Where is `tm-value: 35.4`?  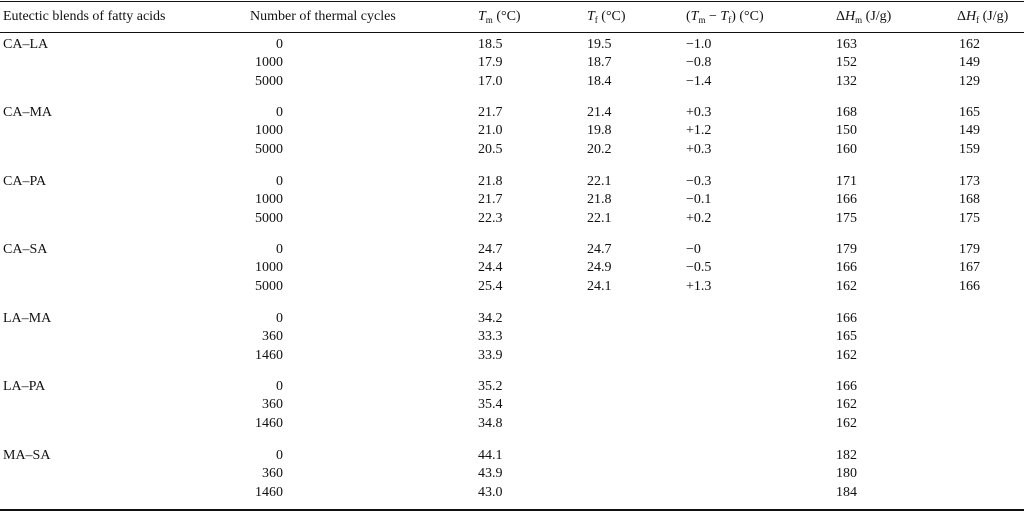 tm-value: 35.4 is located at coordinates (490, 404).